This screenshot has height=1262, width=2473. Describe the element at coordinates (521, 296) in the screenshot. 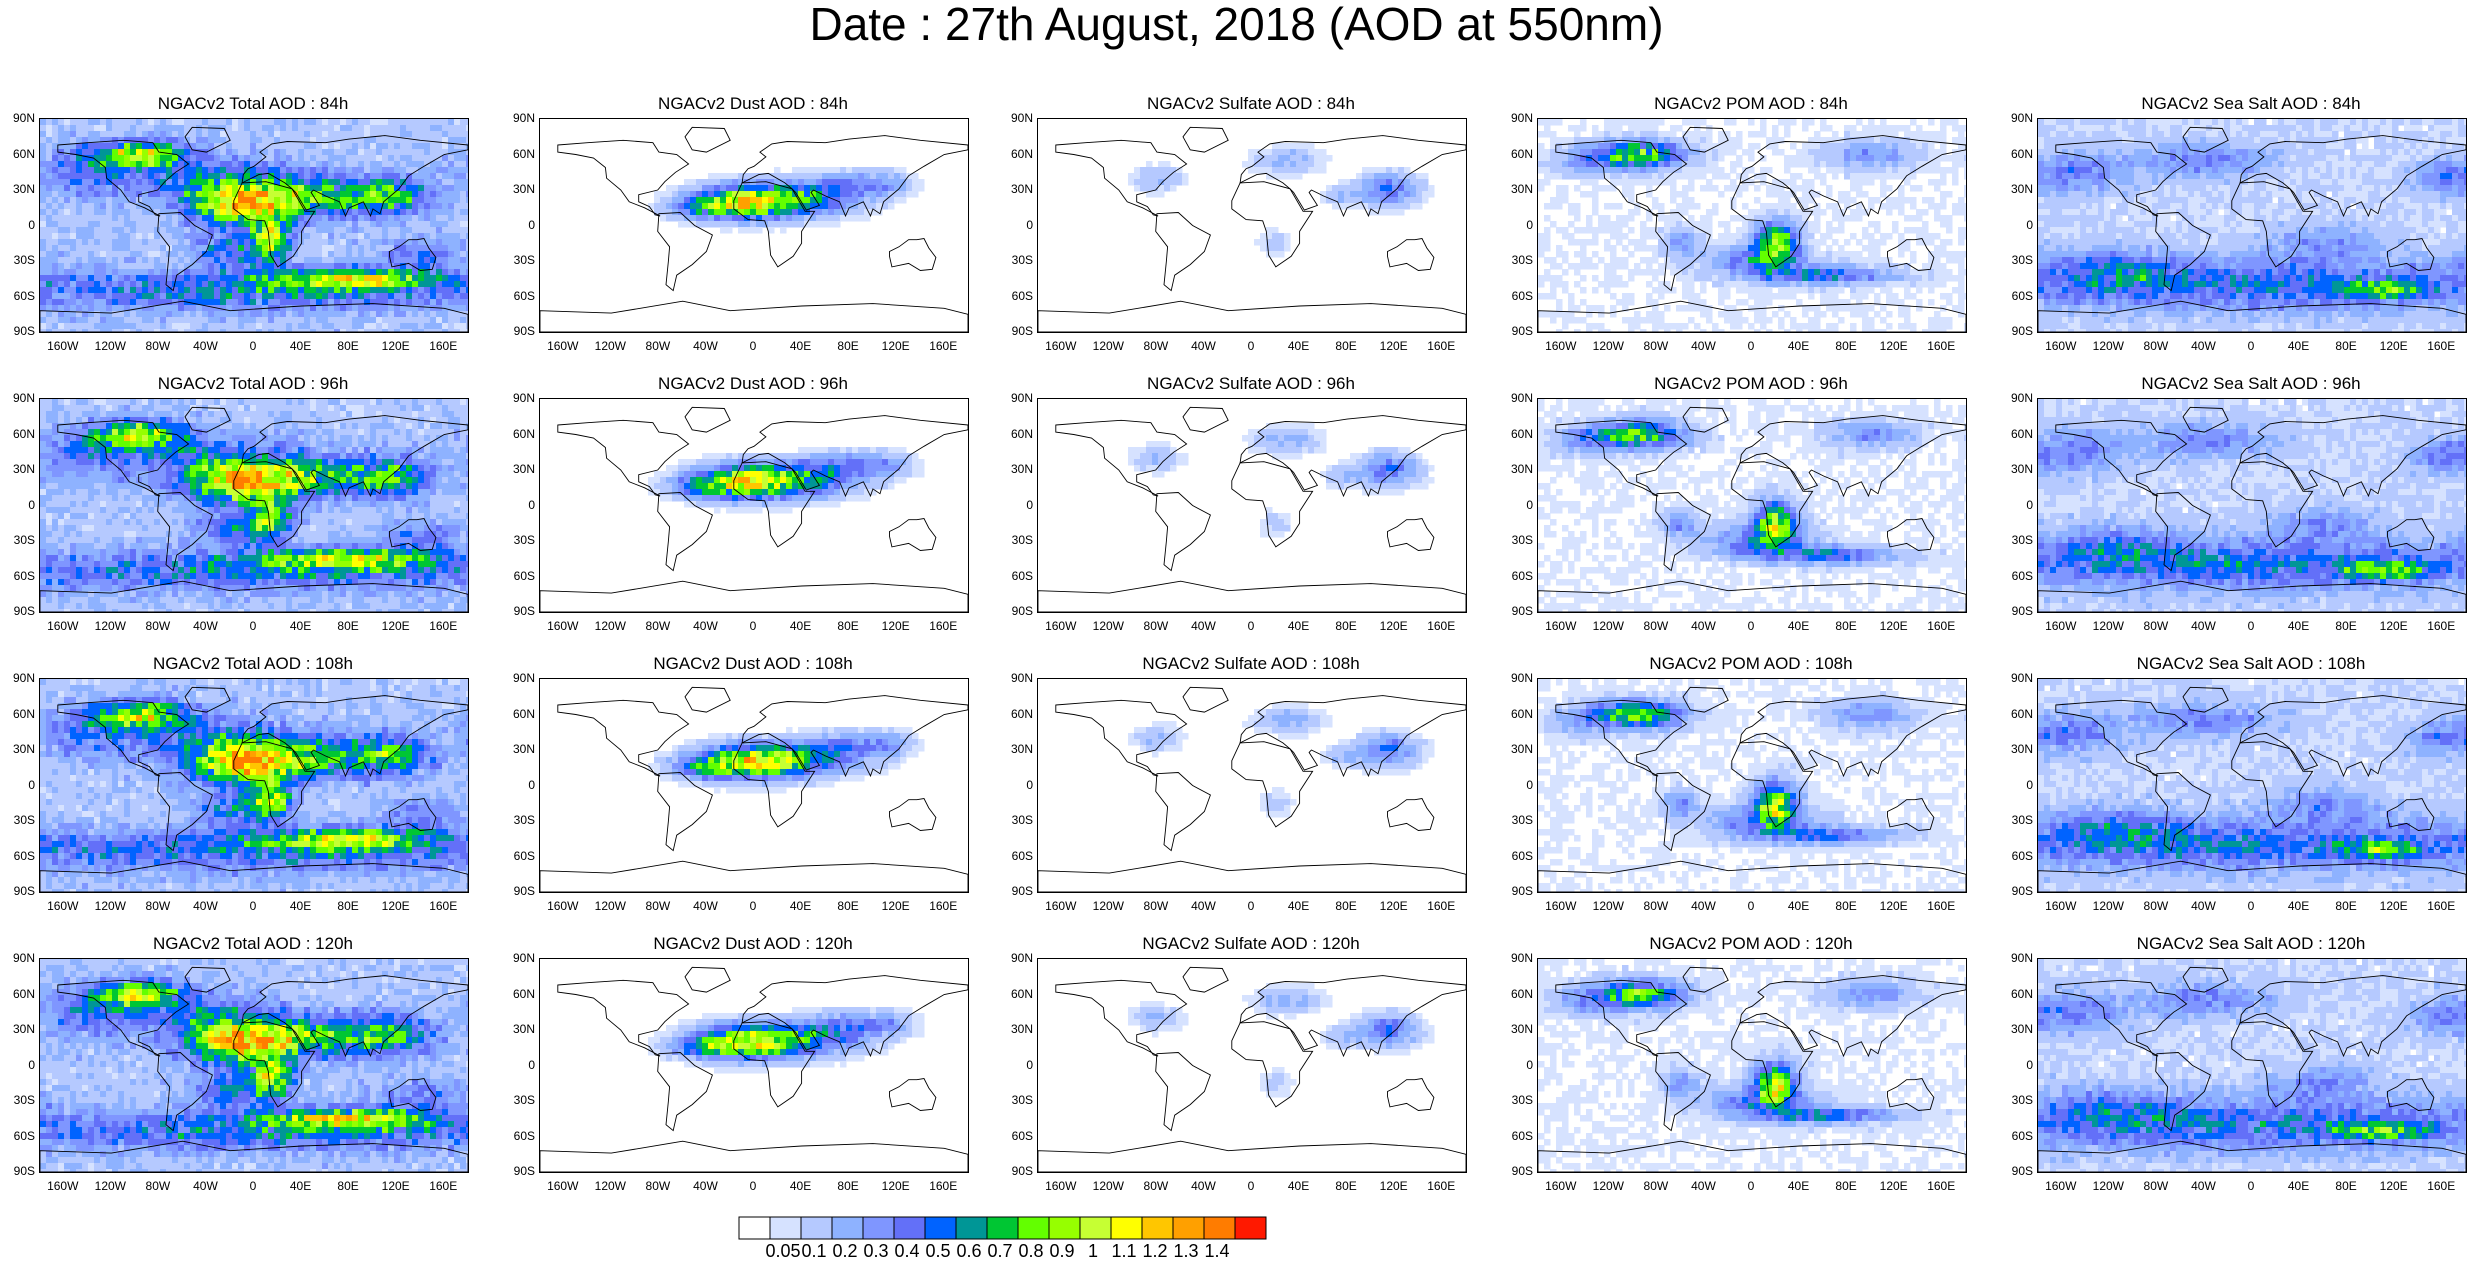

I see `latitude-label: 60S` at that location.